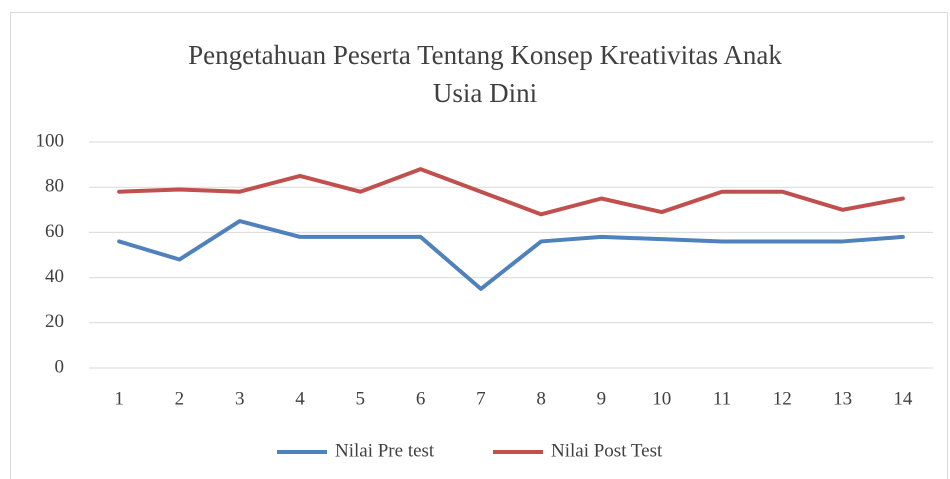 Image resolution: width=950 pixels, height=479 pixels. I want to click on x-tick-label: 10, so click(661, 398).